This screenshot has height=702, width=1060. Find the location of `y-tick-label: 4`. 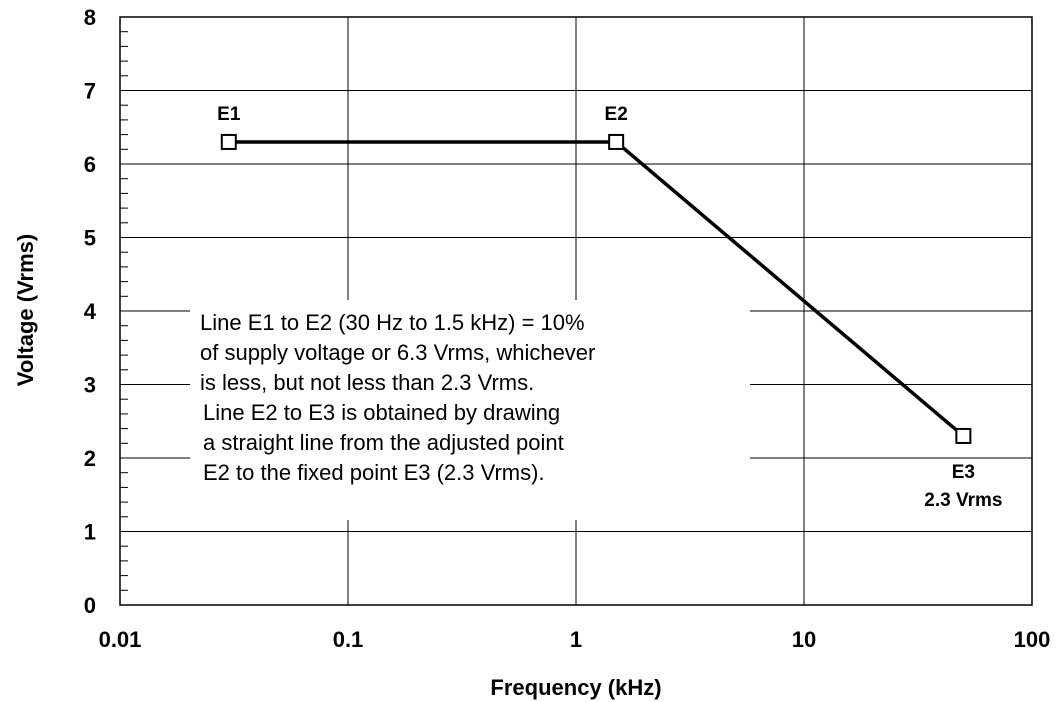

y-tick-label: 4 is located at coordinates (90, 311).